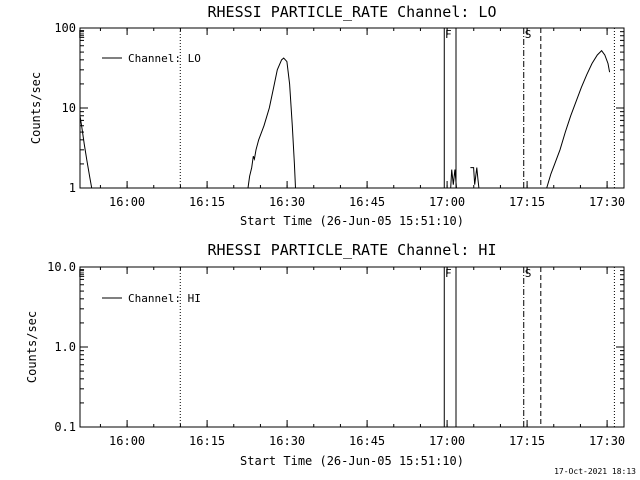 The height and width of the screenshot is (480, 640). I want to click on lo-x-tick-label: 17:00, so click(447, 202).